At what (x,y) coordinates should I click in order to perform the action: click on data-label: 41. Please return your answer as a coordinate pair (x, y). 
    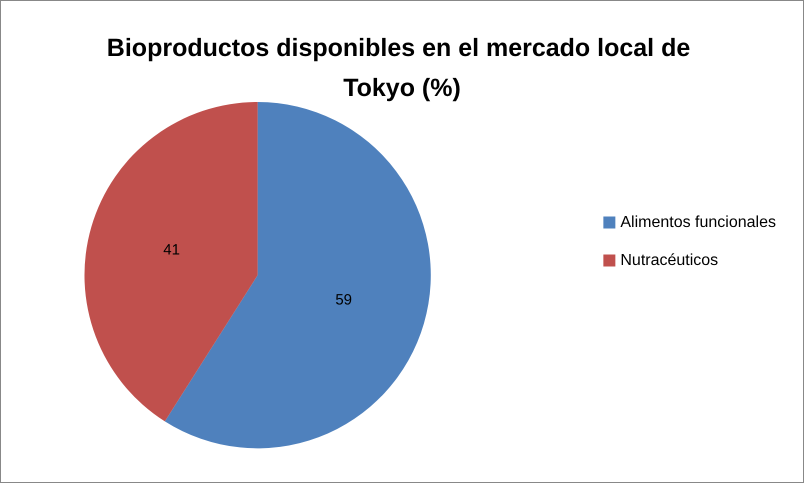
    Looking at the image, I should click on (171, 250).